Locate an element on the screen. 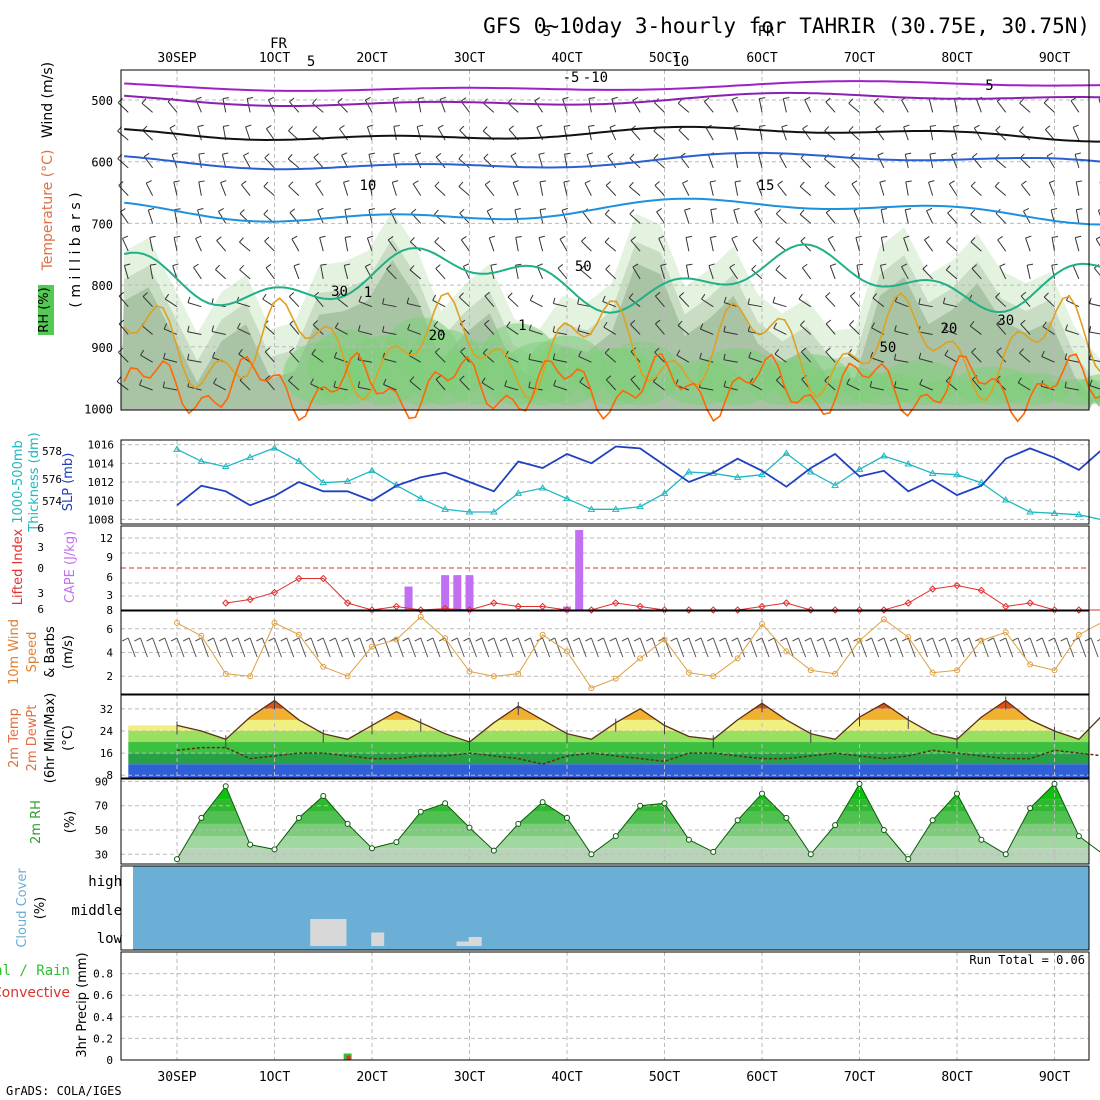 The image size is (1100, 1100). low-cloud-bar is located at coordinates (475, 941).